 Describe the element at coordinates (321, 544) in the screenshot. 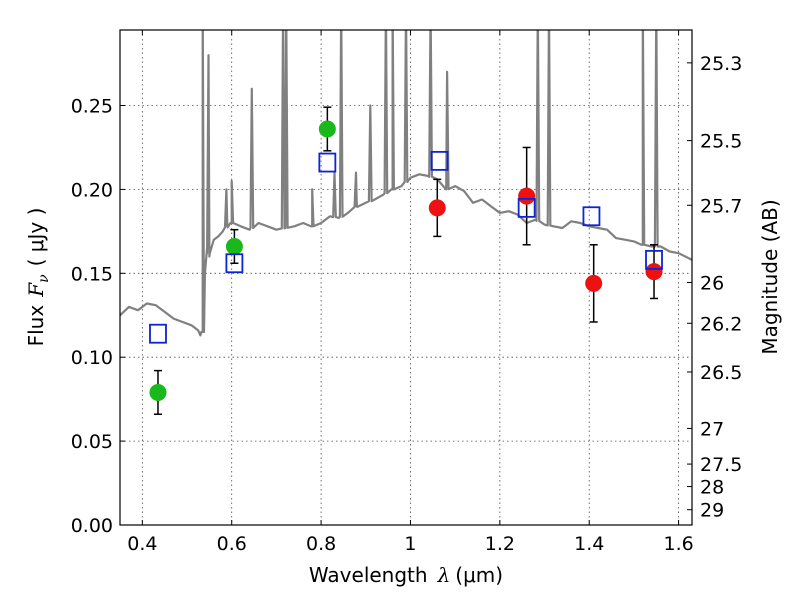

I see `x-tick-label: 0.8` at that location.